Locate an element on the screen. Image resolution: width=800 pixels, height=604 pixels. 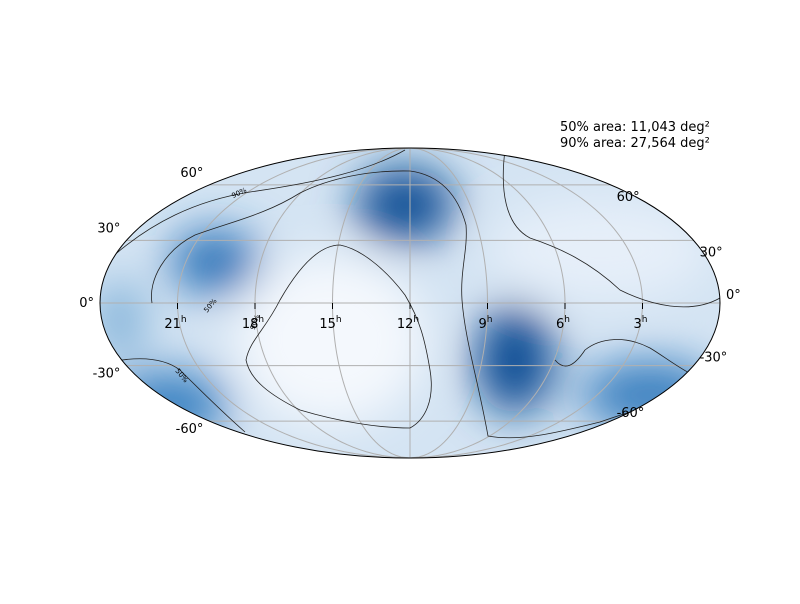
ra-label: 6h is located at coordinates (563, 323).